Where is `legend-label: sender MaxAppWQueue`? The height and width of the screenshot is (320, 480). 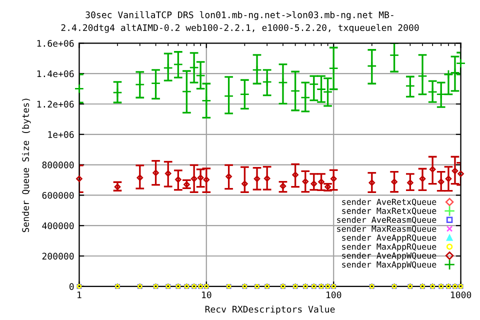
legend-label: sender MaxAppWQueue is located at coordinates (389, 265).